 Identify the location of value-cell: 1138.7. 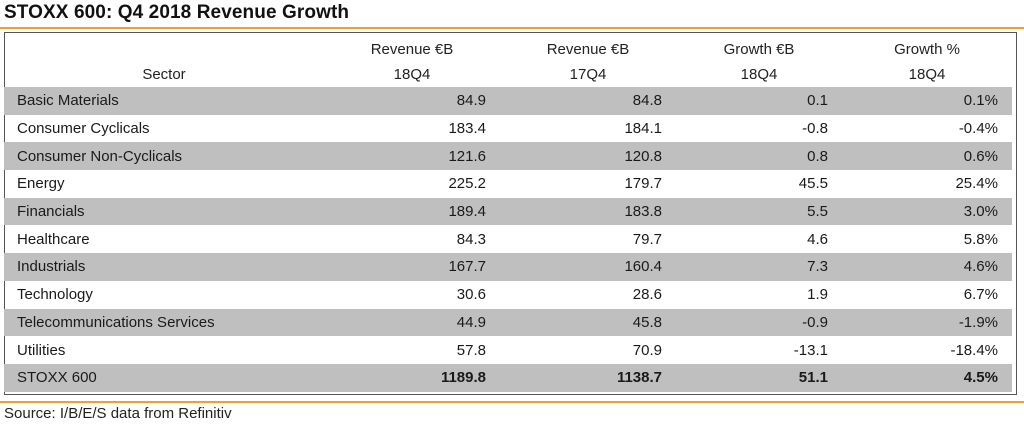
(588, 377).